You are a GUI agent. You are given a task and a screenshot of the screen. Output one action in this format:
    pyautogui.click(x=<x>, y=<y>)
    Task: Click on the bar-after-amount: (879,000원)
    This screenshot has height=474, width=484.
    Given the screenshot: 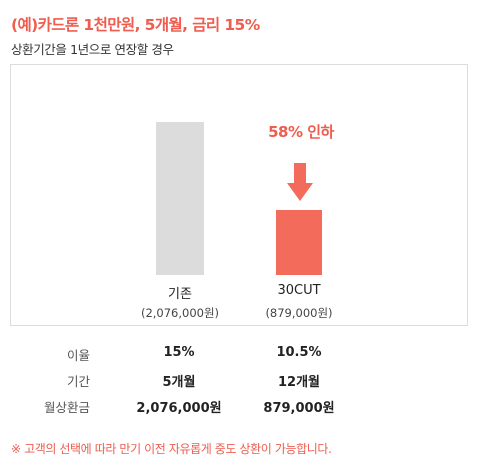 What is the action you would take?
    pyautogui.click(x=299, y=313)
    